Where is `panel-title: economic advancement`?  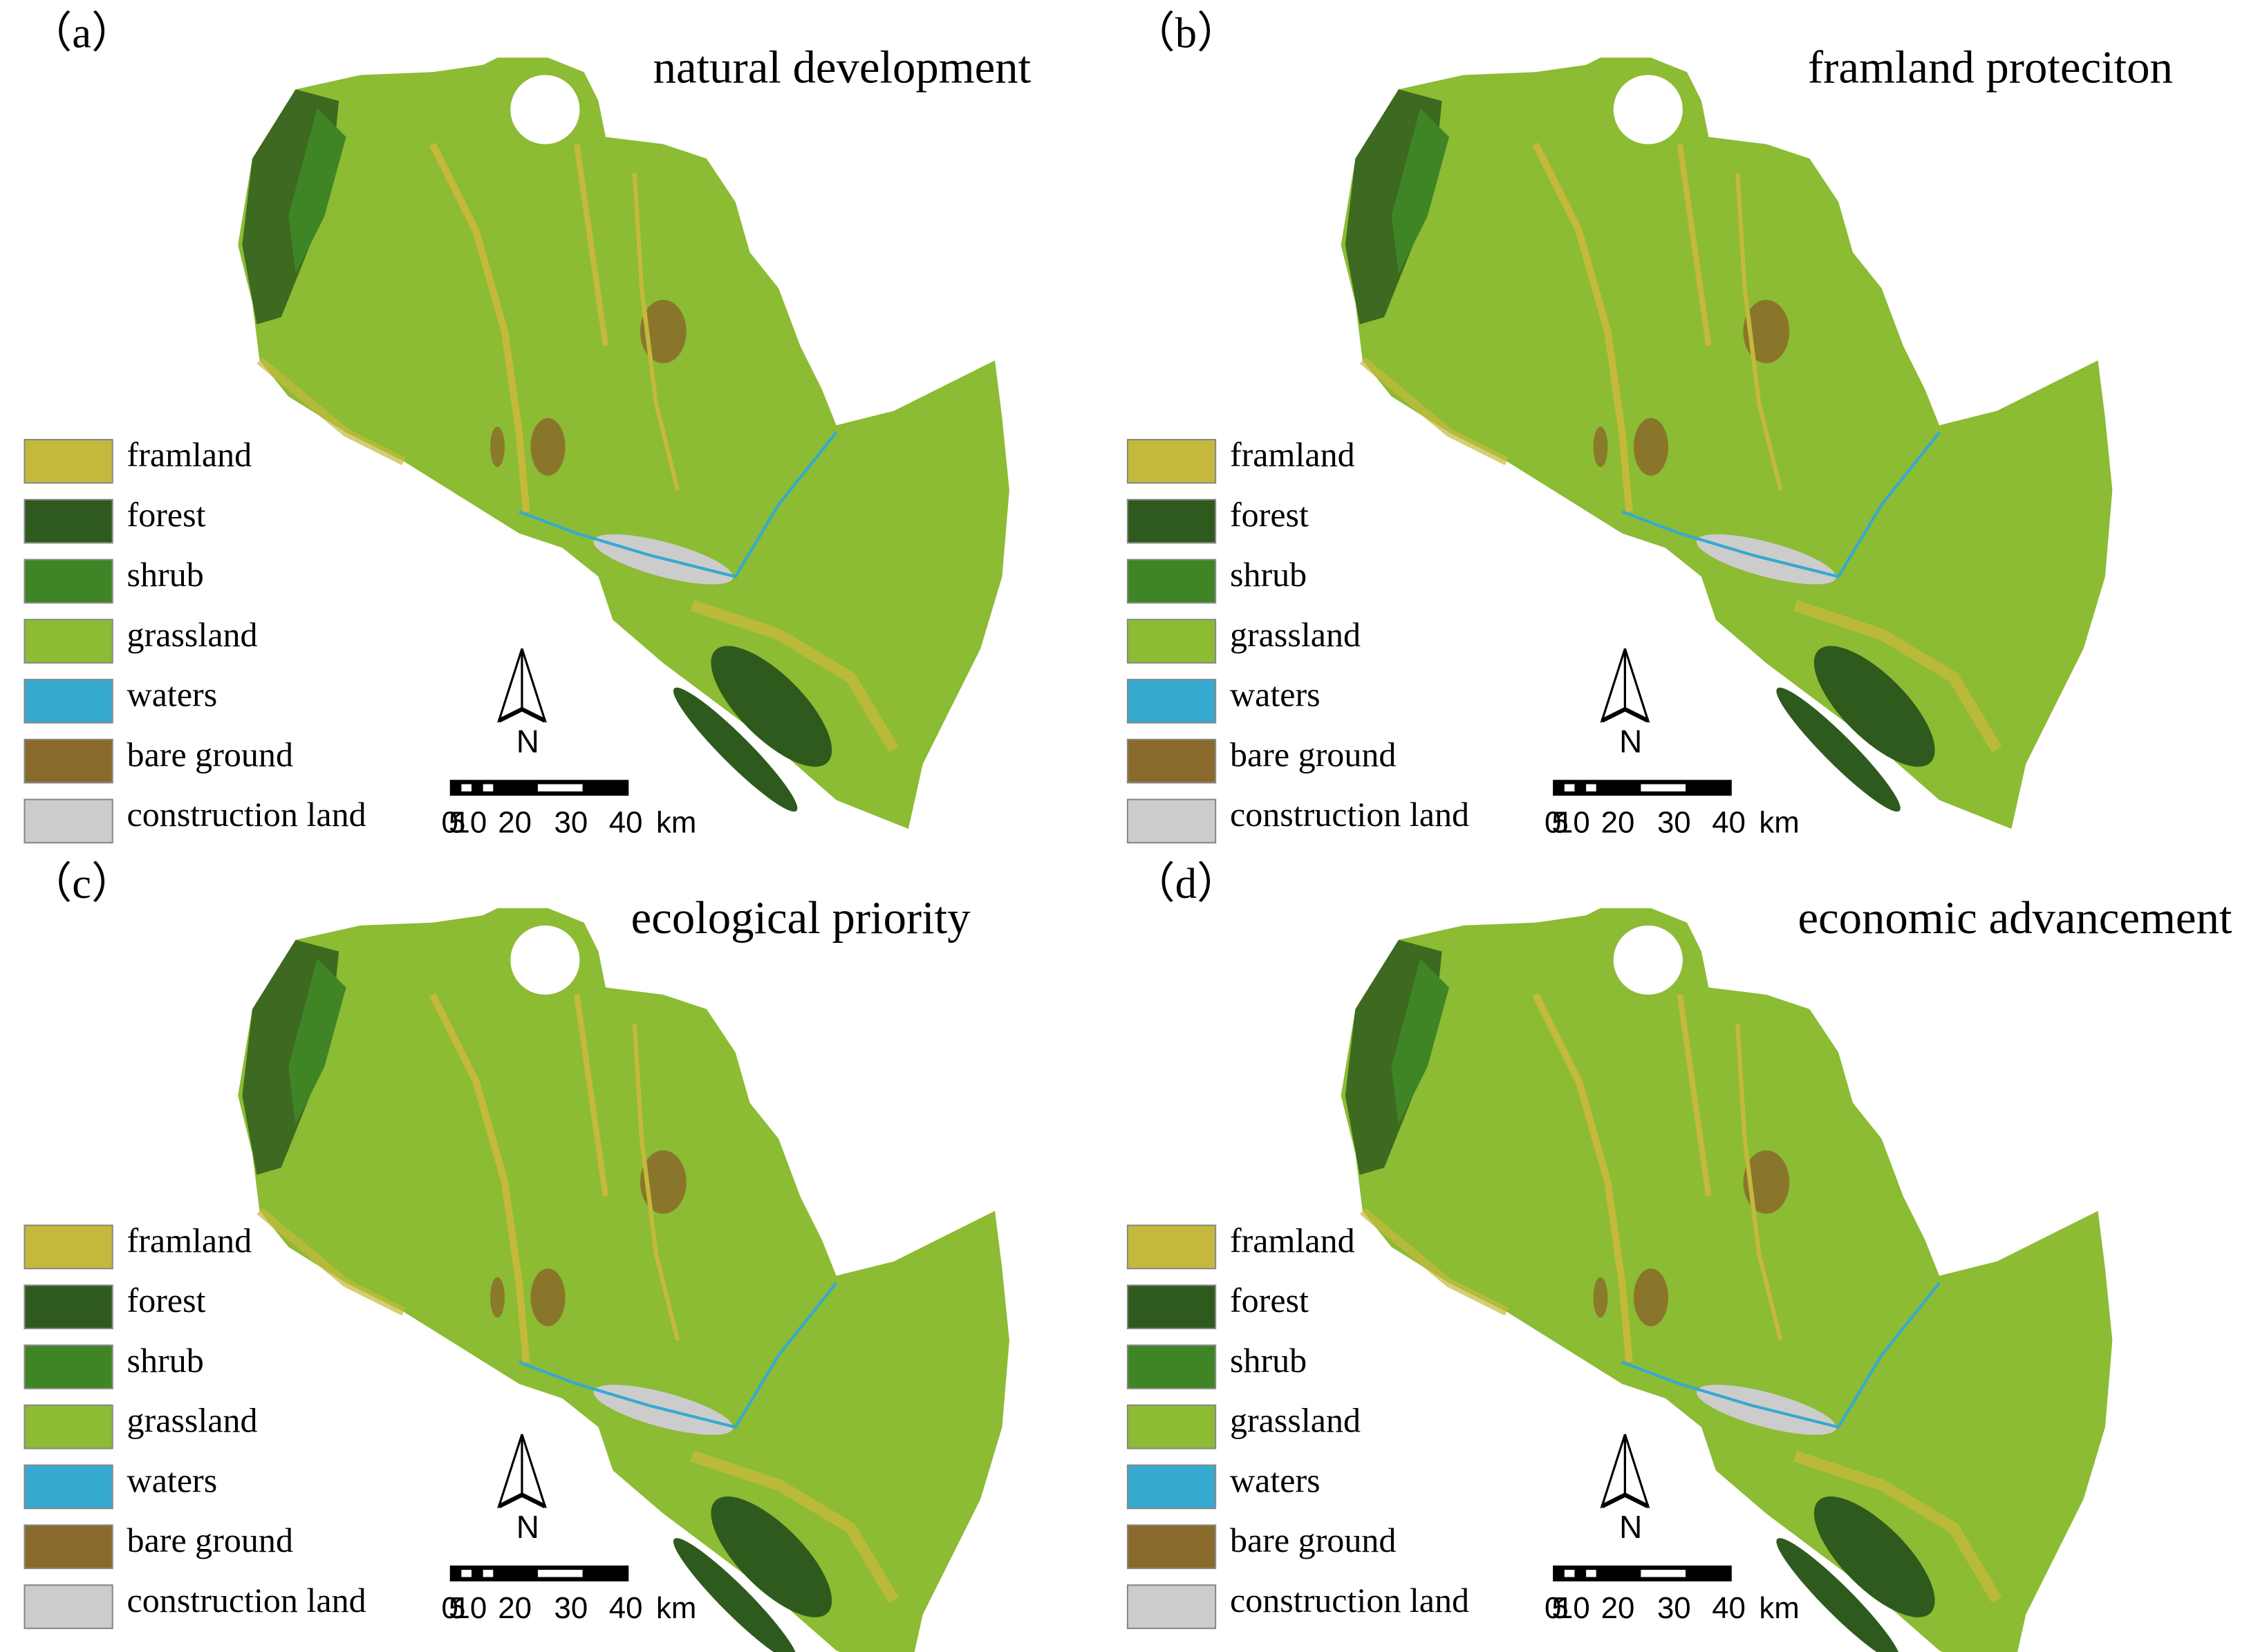
panel-title: economic advancement is located at coordinates (2015, 919).